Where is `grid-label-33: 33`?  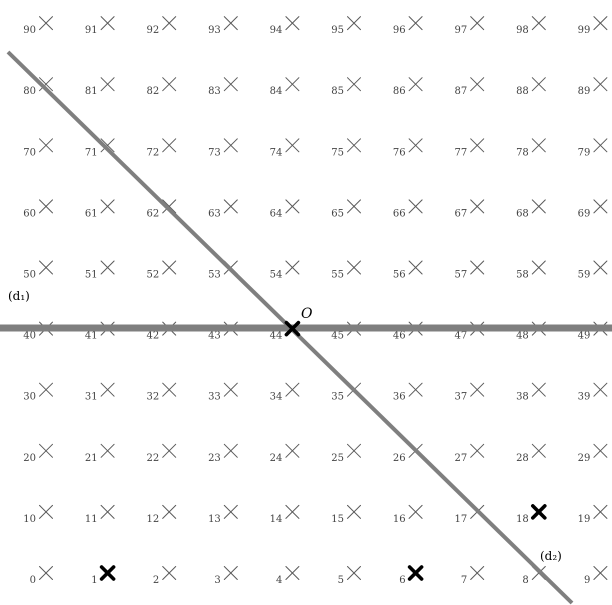 grid-label-33: 33 is located at coordinates (214, 397).